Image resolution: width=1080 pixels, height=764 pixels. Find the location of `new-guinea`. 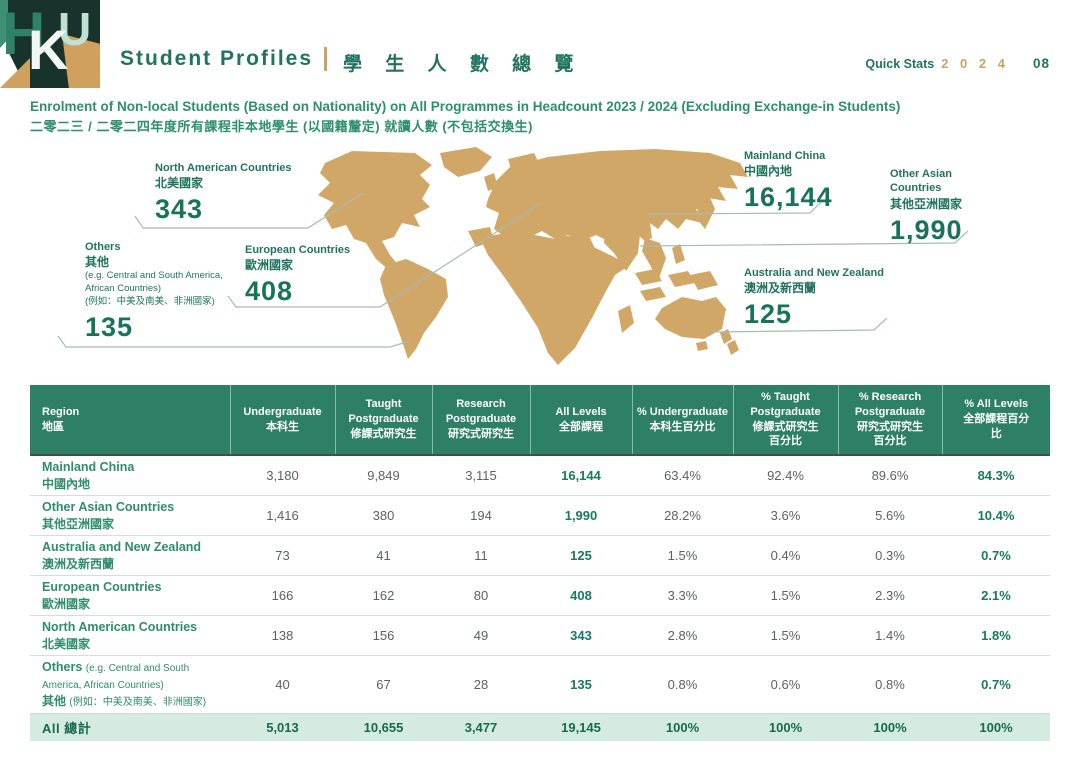

new-guinea is located at coordinates (704, 280).